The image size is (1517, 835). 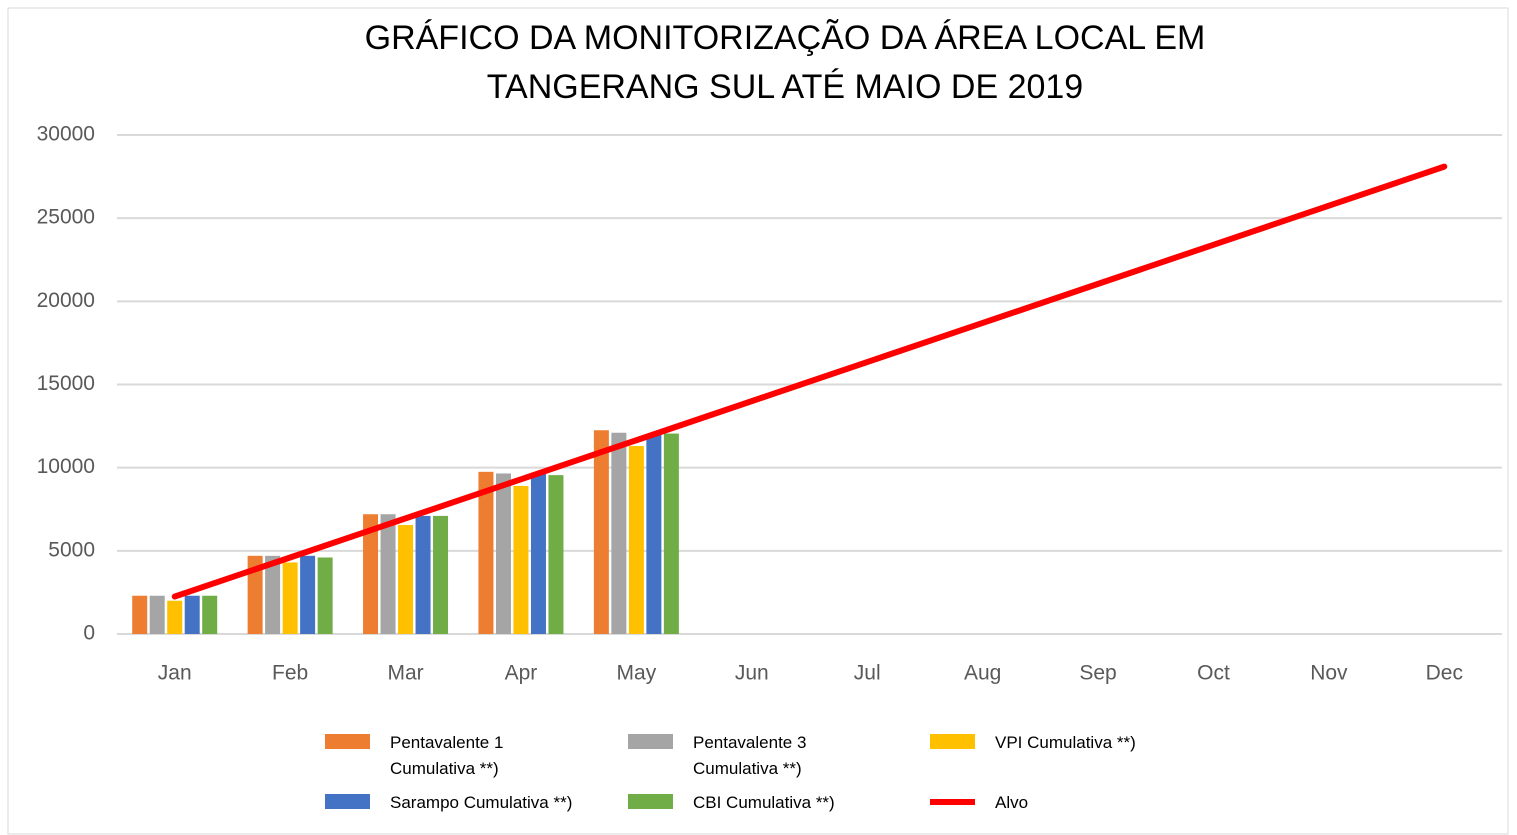 What do you see at coordinates (1065, 742) in the screenshot?
I see `legend-label: VPI Cumulativa **)` at bounding box center [1065, 742].